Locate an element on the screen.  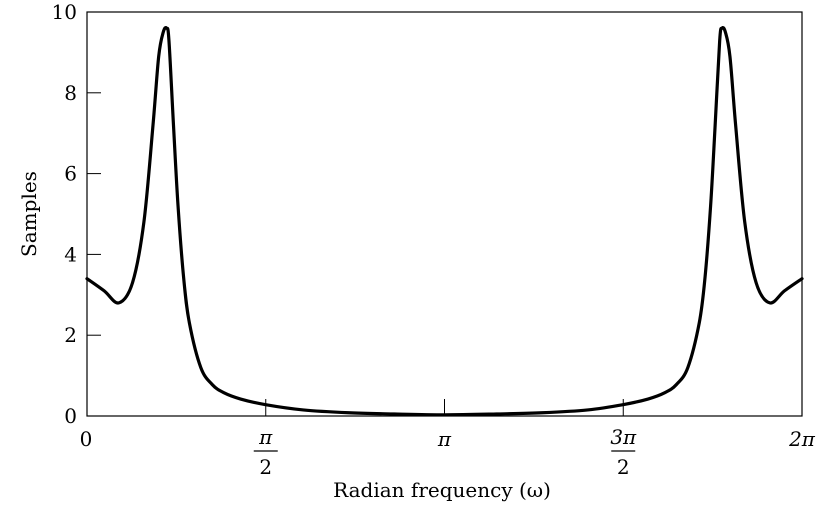
x-tick-label-numerator-1: π is located at coordinates (265, 437).